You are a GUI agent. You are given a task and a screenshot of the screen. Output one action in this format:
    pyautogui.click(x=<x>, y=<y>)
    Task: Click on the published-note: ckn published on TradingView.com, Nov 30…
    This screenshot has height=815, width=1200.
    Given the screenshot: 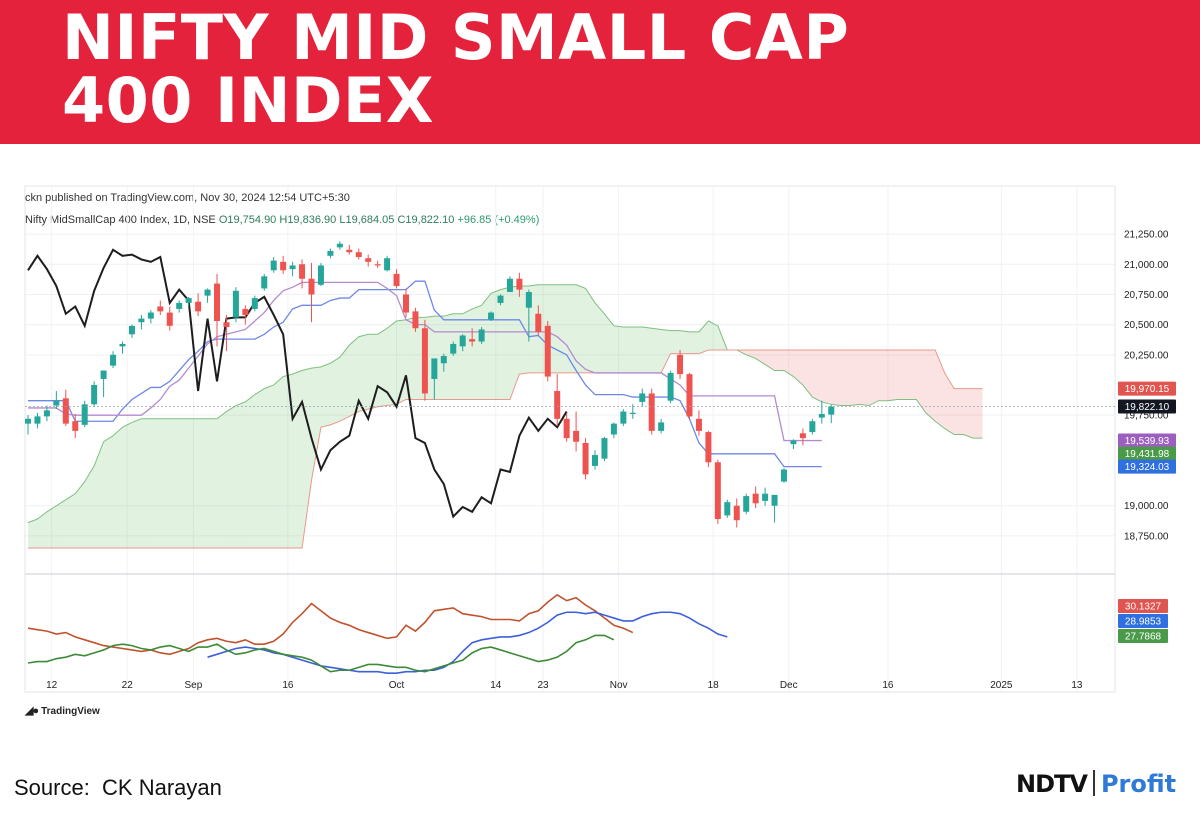 What is the action you would take?
    pyautogui.click(x=187, y=198)
    